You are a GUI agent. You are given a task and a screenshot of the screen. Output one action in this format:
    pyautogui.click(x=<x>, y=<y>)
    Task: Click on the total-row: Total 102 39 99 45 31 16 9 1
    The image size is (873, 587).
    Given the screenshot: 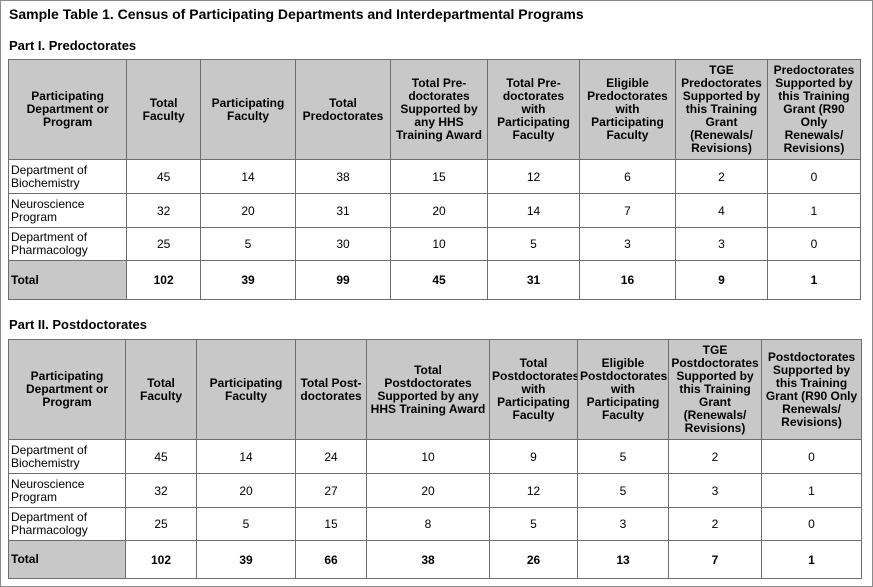 What is the action you would take?
    pyautogui.click(x=434, y=280)
    